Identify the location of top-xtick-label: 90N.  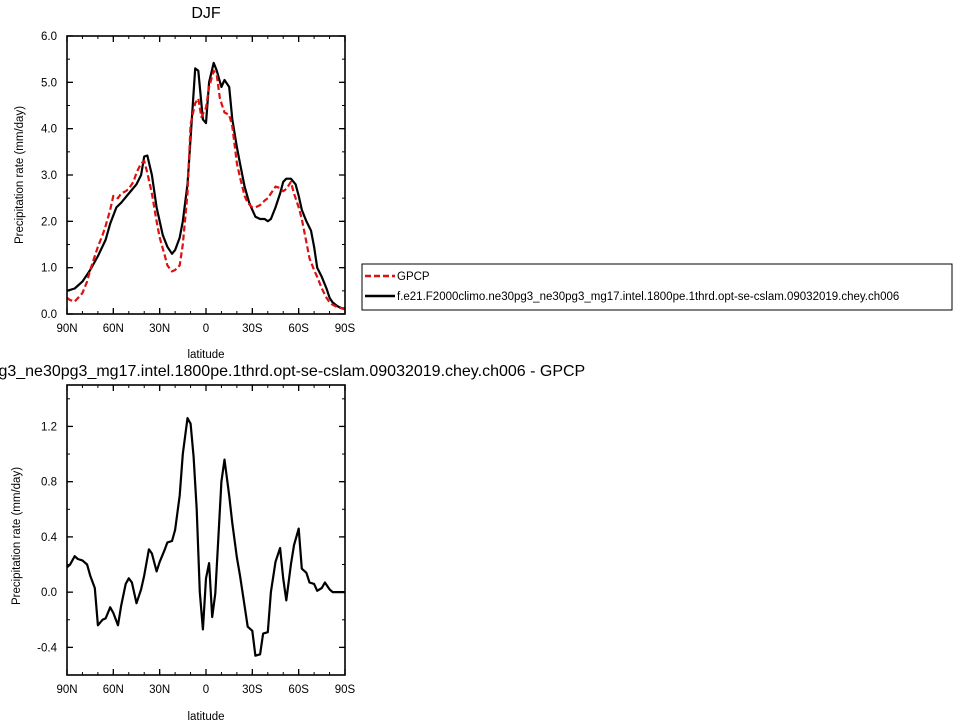
(66, 329).